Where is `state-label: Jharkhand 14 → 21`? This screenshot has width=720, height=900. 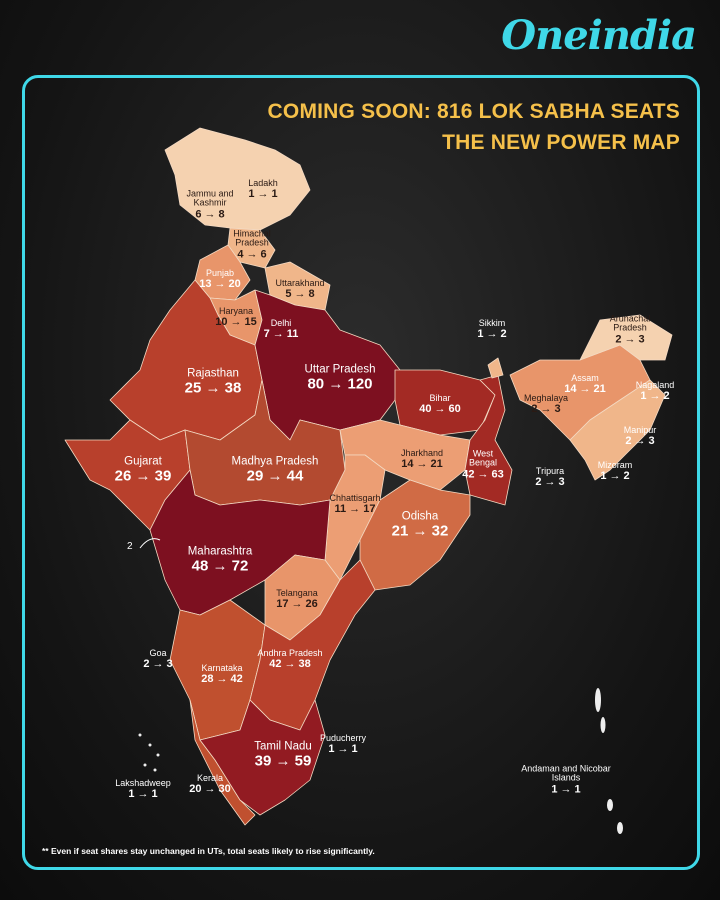
state-label: Jharkhand 14 → 21 is located at coordinates (422, 459).